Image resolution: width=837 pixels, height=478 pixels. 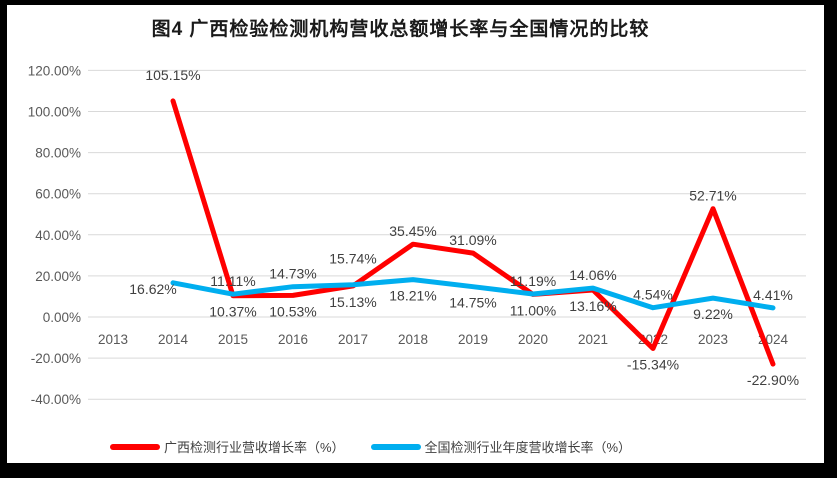 I want to click on data-label: 35.45%, so click(x=412, y=231).